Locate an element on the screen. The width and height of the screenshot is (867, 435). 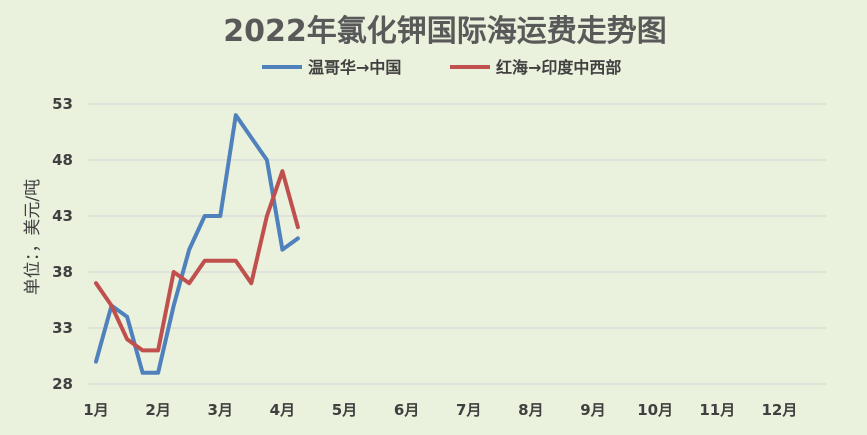
x-axis-ticks: 1月 2月 3月 4月 5月 6月 7月 8月 9月 10月 11月 12月 is located at coordinates (440, 410).